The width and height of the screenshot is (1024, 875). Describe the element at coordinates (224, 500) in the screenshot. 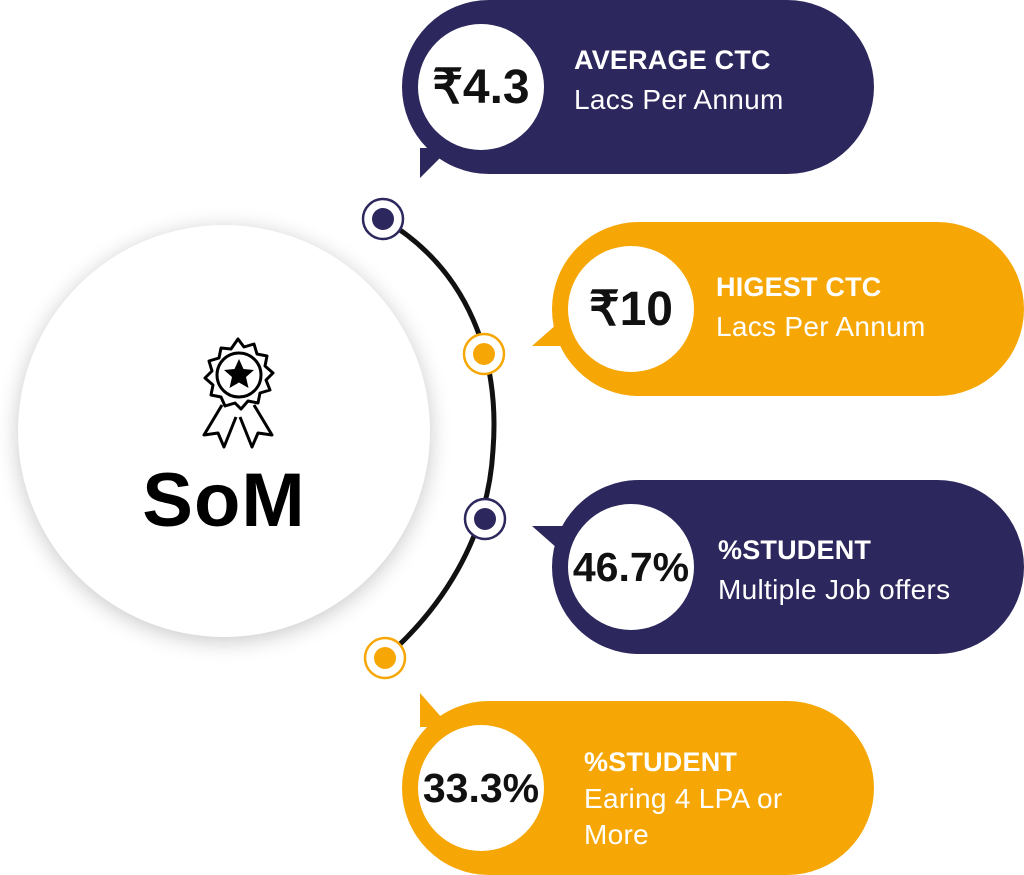

I see `center-label: SoM` at that location.